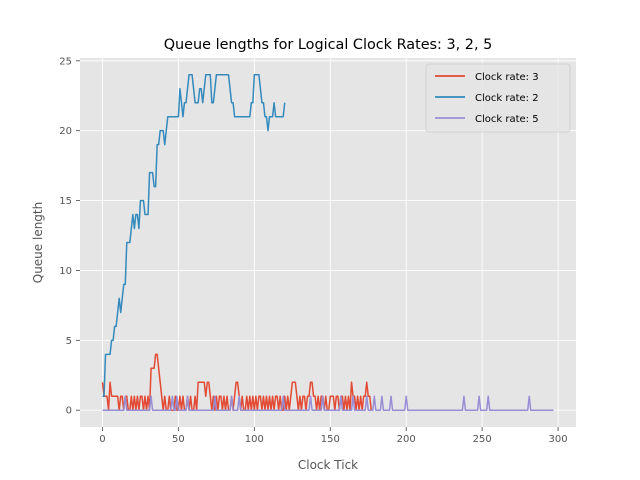 This screenshot has width=640, height=480. Describe the element at coordinates (69, 341) in the screenshot. I see `y-tick-label: 5` at that location.